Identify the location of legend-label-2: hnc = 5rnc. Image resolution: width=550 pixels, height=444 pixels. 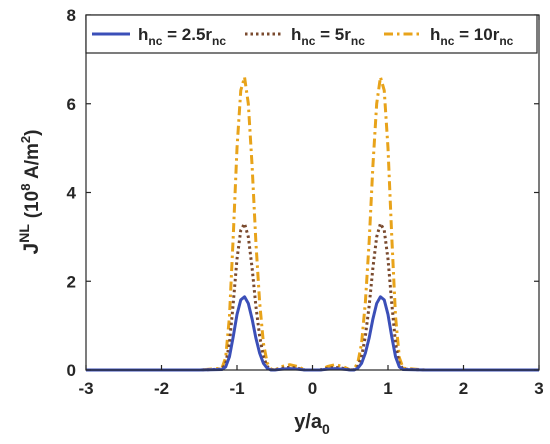
(328, 36).